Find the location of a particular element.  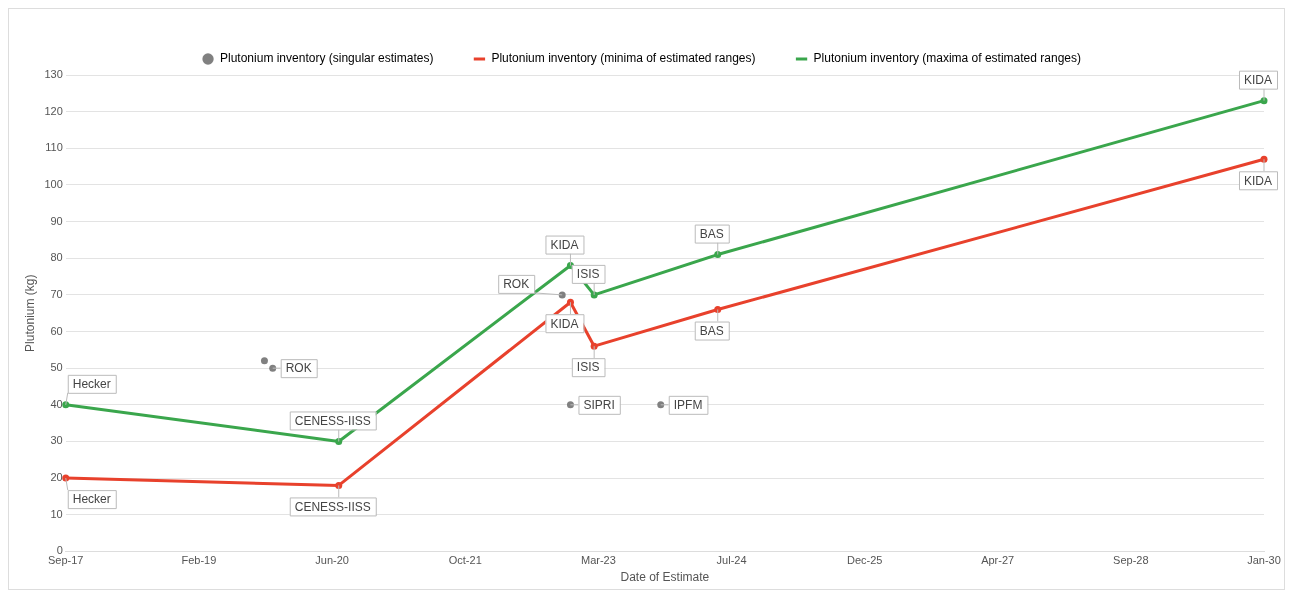

y-tick-label: 130 is located at coordinates (53, 74).